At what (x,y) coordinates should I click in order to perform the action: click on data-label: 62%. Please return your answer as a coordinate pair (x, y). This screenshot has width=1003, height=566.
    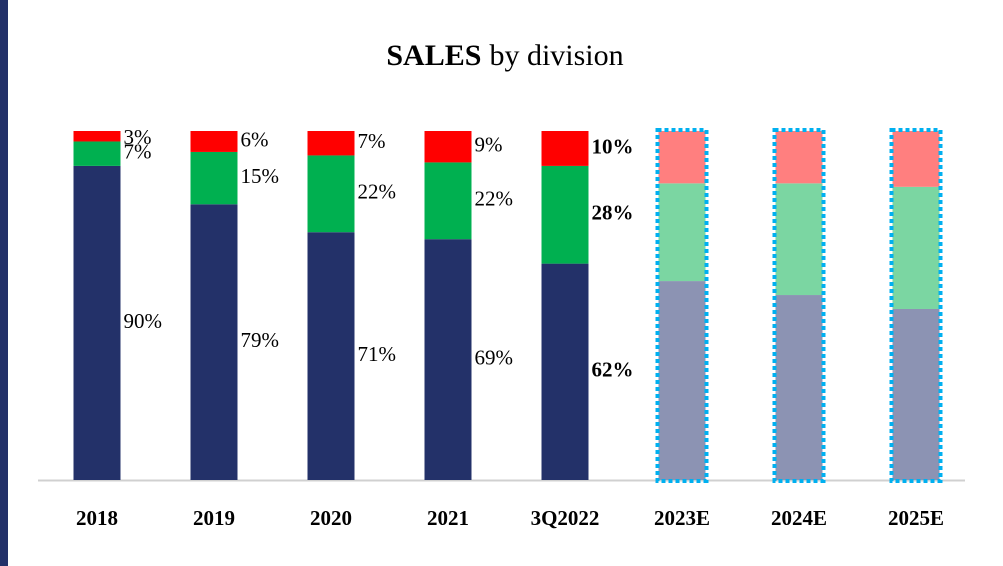
    Looking at the image, I should click on (613, 370).